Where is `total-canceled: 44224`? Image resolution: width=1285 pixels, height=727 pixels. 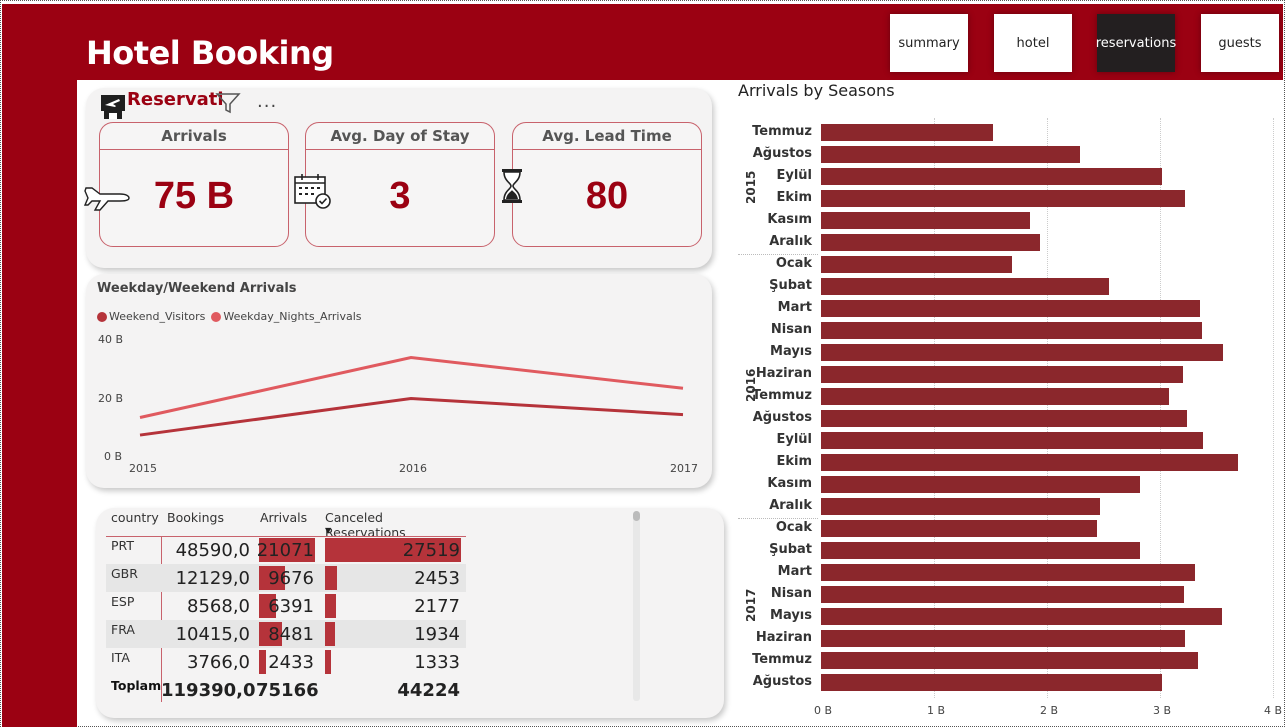
total-canceled: 44224 is located at coordinates (428, 690).